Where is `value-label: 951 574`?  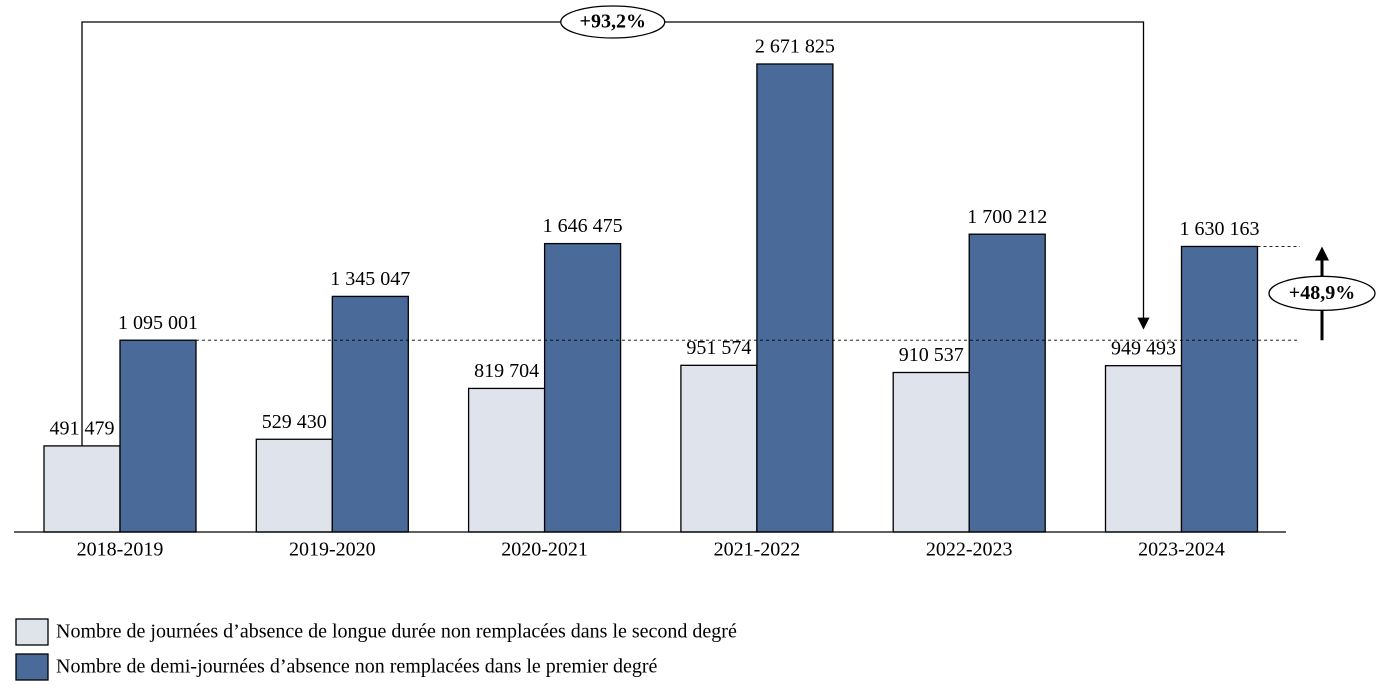 value-label: 951 574 is located at coordinates (718, 348).